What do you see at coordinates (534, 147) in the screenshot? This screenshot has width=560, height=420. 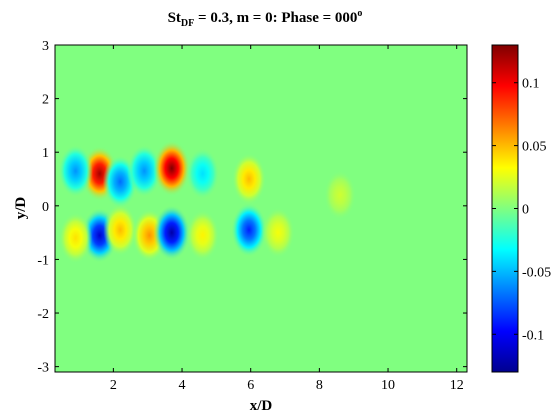 I see `colorbar-tick-label: 0.05` at bounding box center [534, 147].